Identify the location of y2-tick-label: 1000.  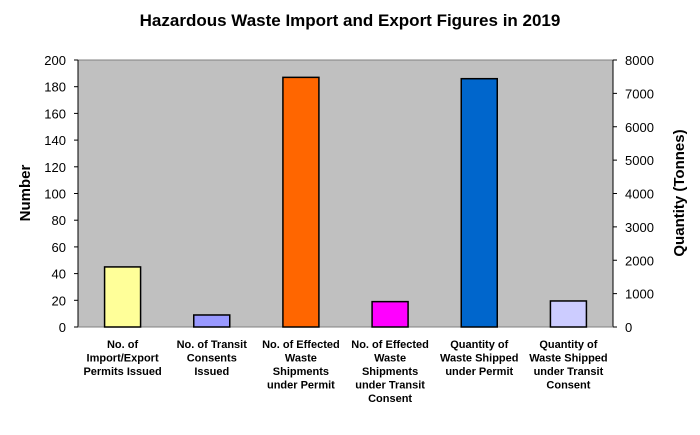
(639, 294).